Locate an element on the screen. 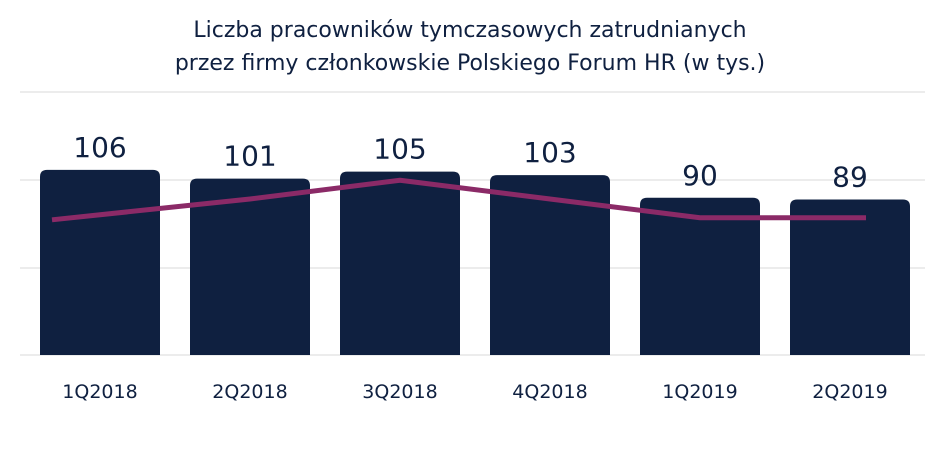 This screenshot has height=450, width=940. value-label-3Q2018: 105 is located at coordinates (399, 149).